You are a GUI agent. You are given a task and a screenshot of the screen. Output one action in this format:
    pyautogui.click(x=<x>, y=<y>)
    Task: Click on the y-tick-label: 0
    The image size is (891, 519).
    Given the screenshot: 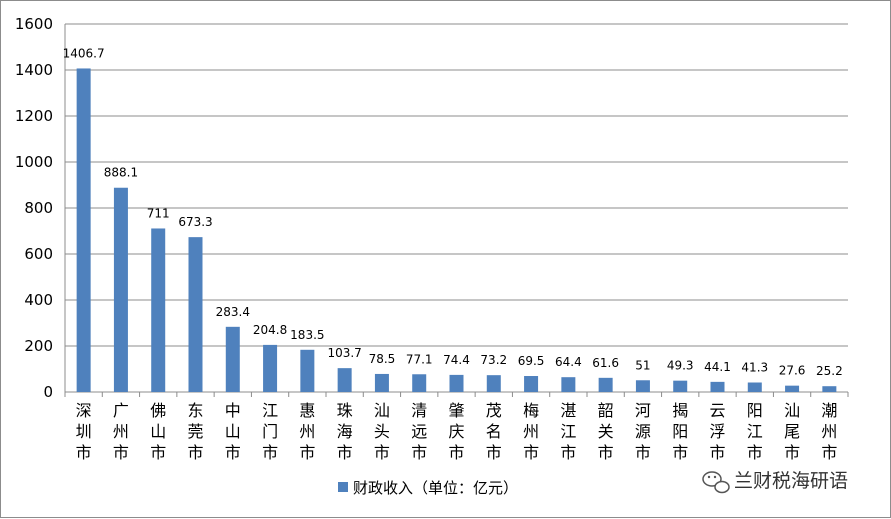 What is the action you would take?
    pyautogui.click(x=48, y=392)
    